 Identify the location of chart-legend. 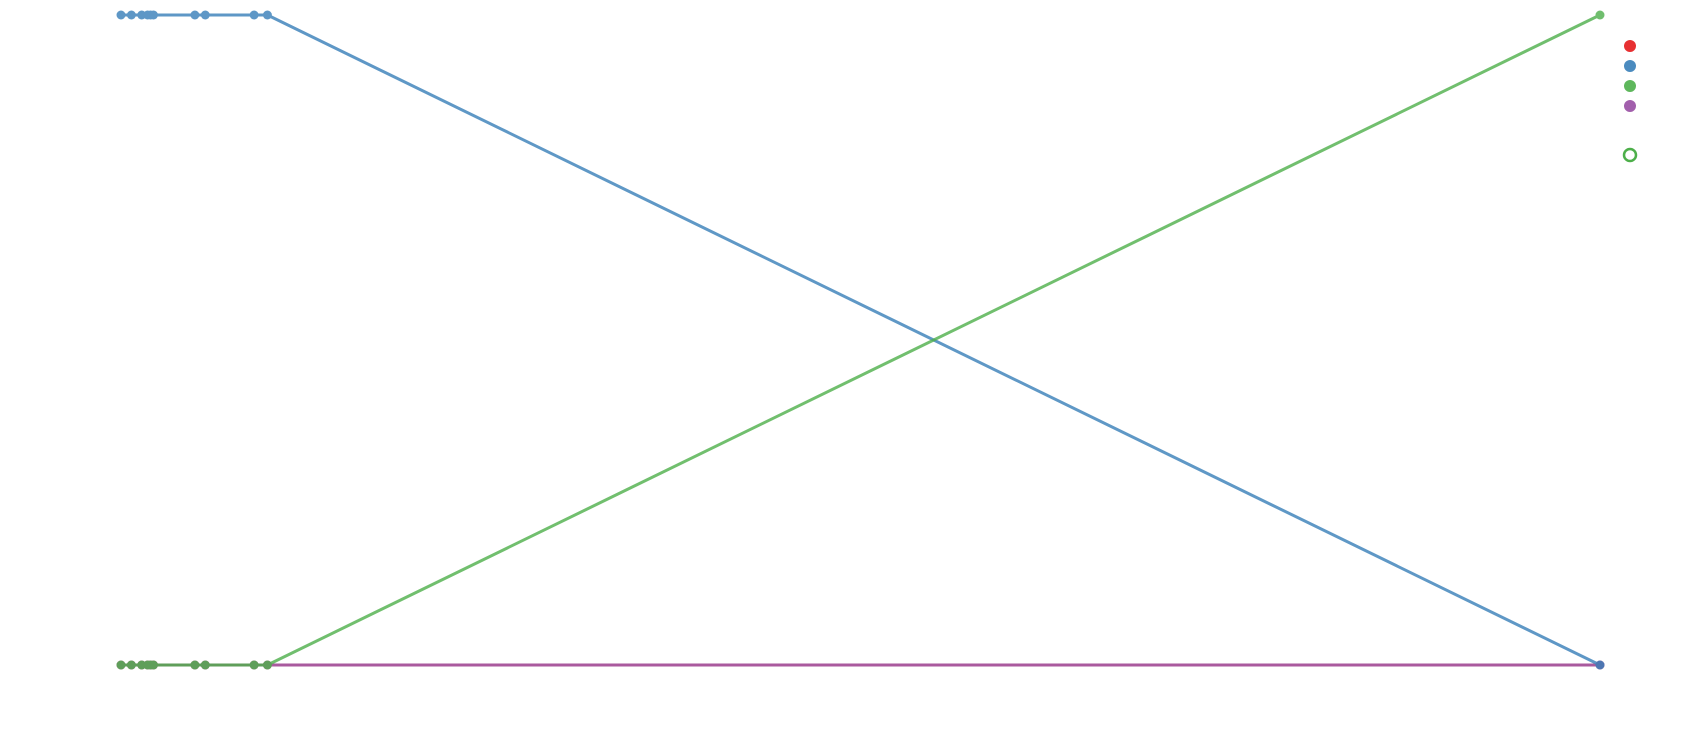
(1630, 101).